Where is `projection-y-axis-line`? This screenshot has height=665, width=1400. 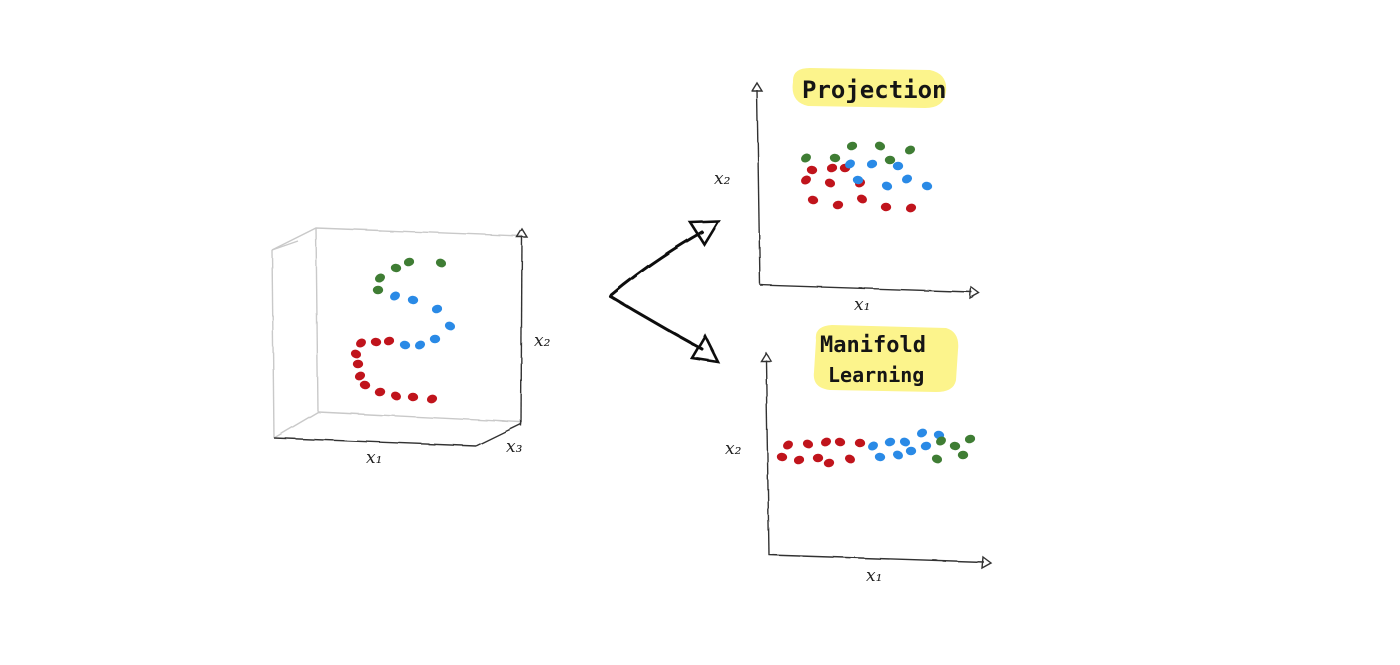
projection-y-axis-line is located at coordinates (758, 187).